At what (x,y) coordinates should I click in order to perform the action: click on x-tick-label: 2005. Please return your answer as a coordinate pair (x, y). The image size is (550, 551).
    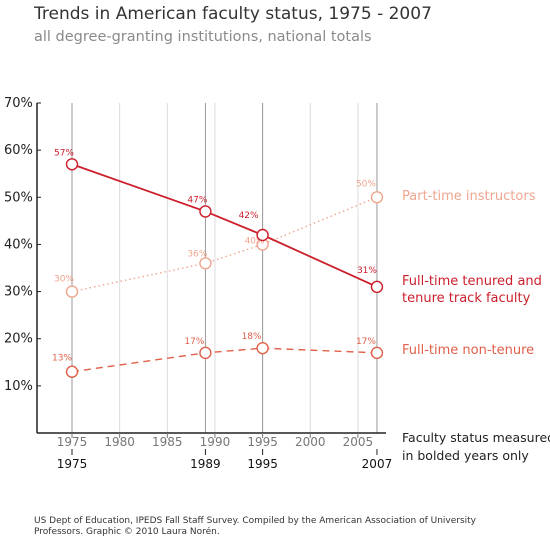
    Looking at the image, I should click on (358, 442).